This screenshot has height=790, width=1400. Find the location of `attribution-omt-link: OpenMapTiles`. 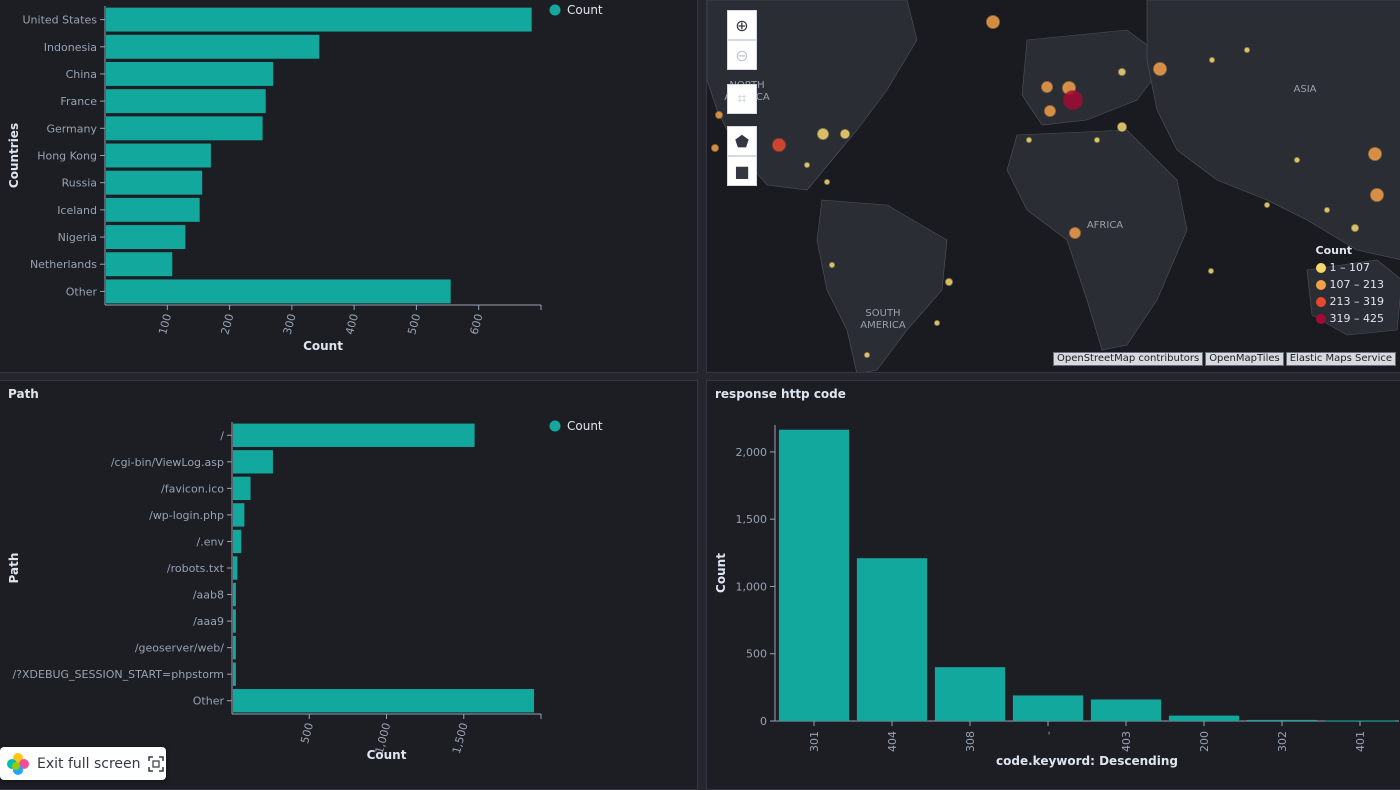

attribution-omt-link: OpenMapTiles is located at coordinates (1244, 359).